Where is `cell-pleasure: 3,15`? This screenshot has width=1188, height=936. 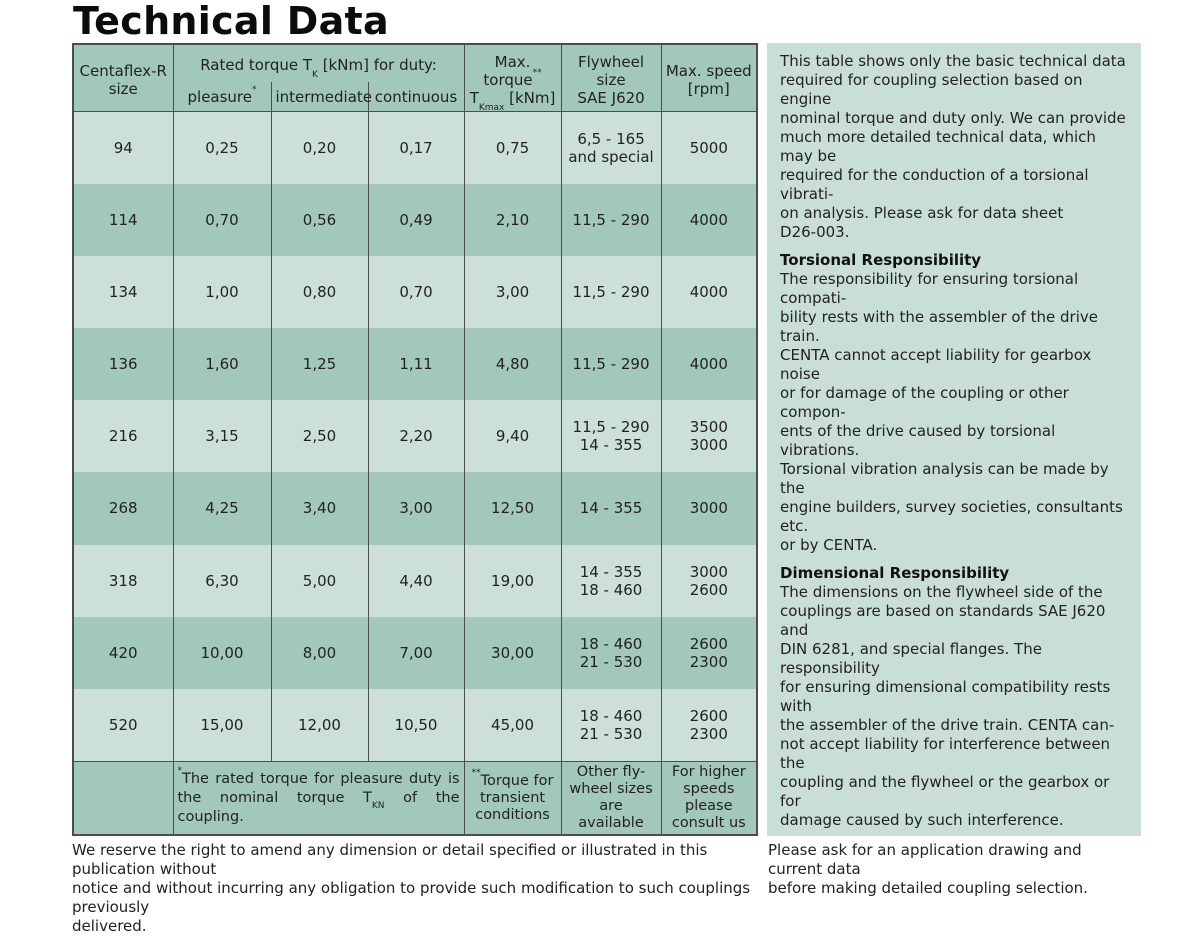
cell-pleasure: 3,15 is located at coordinates (222, 436).